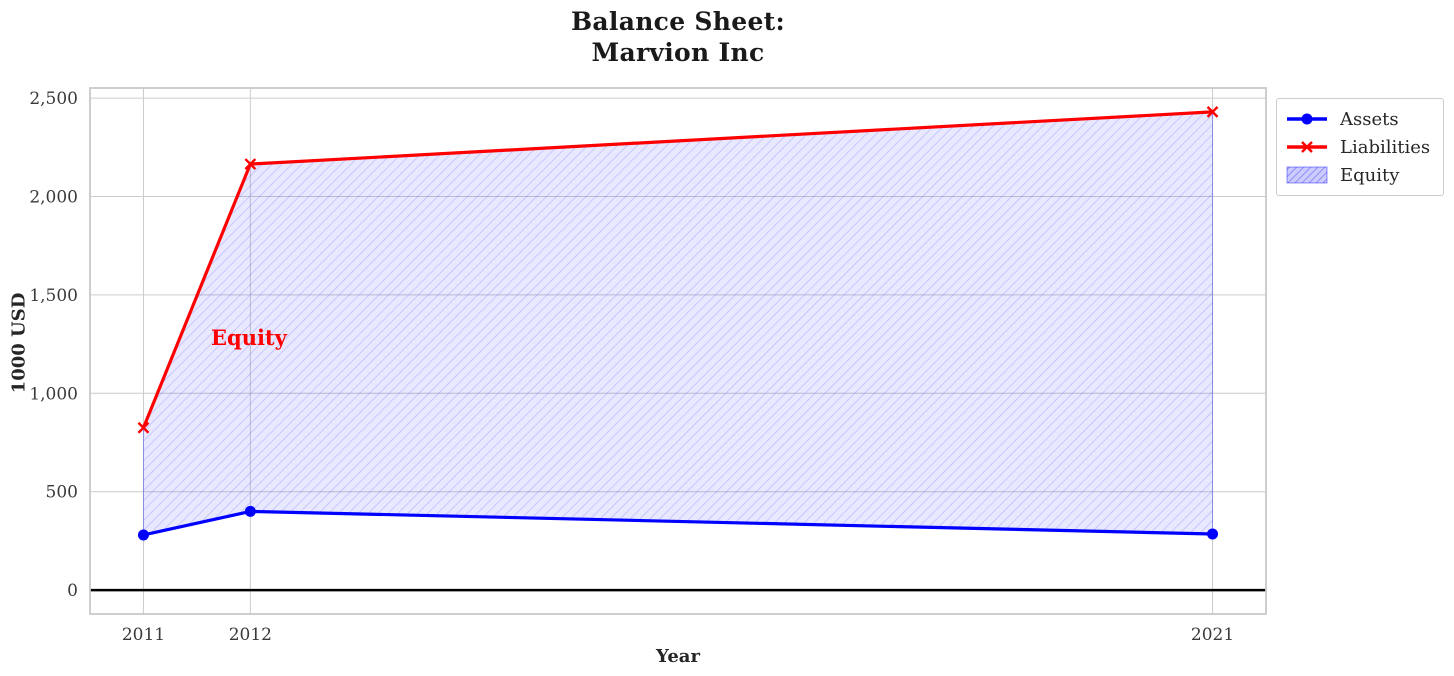 This screenshot has height=676, width=1454. I want to click on equity-annotation: Equity, so click(249, 337).